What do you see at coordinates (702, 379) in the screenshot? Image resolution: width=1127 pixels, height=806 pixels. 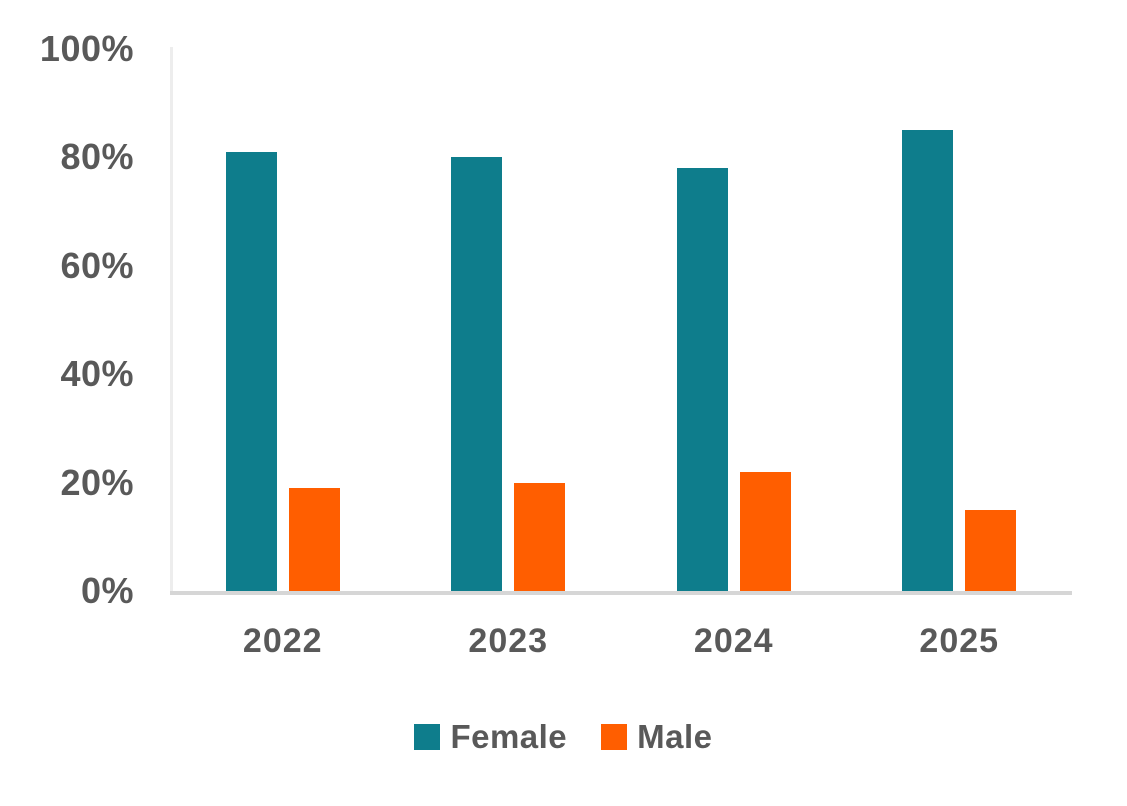 I see `bar-female-2024` at bounding box center [702, 379].